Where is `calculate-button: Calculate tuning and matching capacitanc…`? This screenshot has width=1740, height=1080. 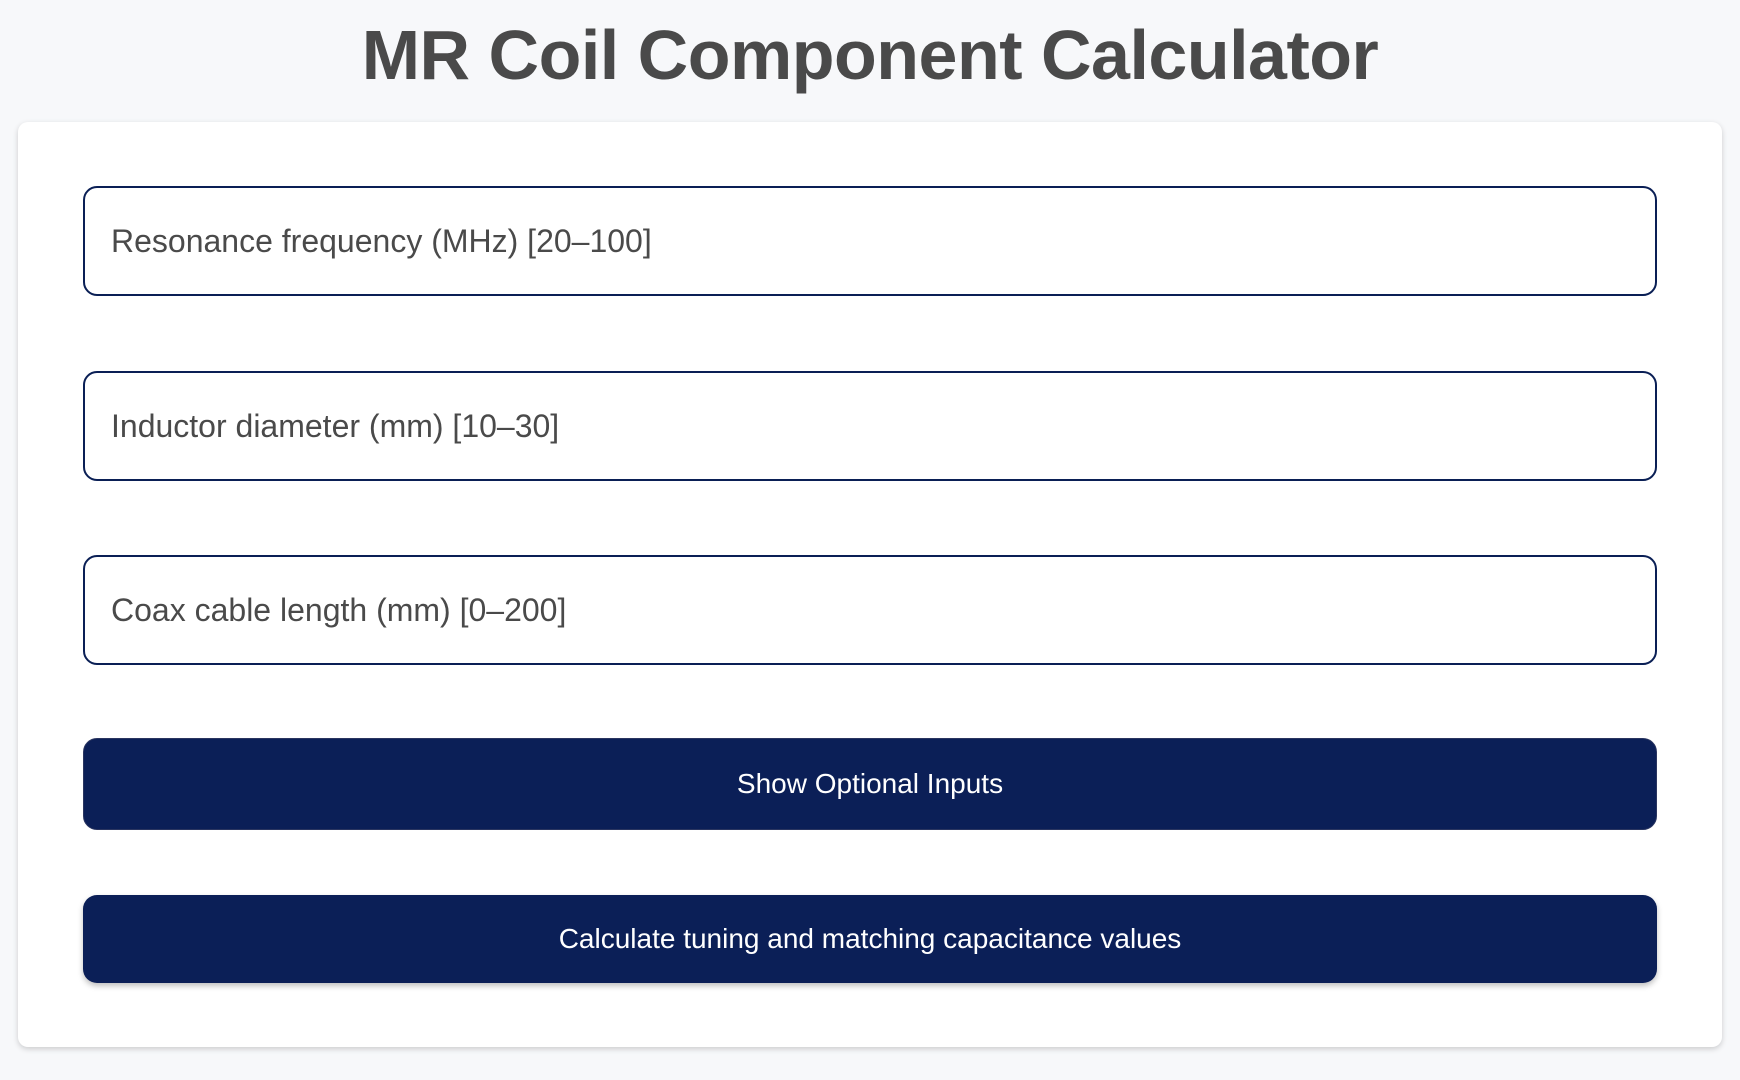
calculate-button: Calculate tuning and matching capacitanc… is located at coordinates (870, 939).